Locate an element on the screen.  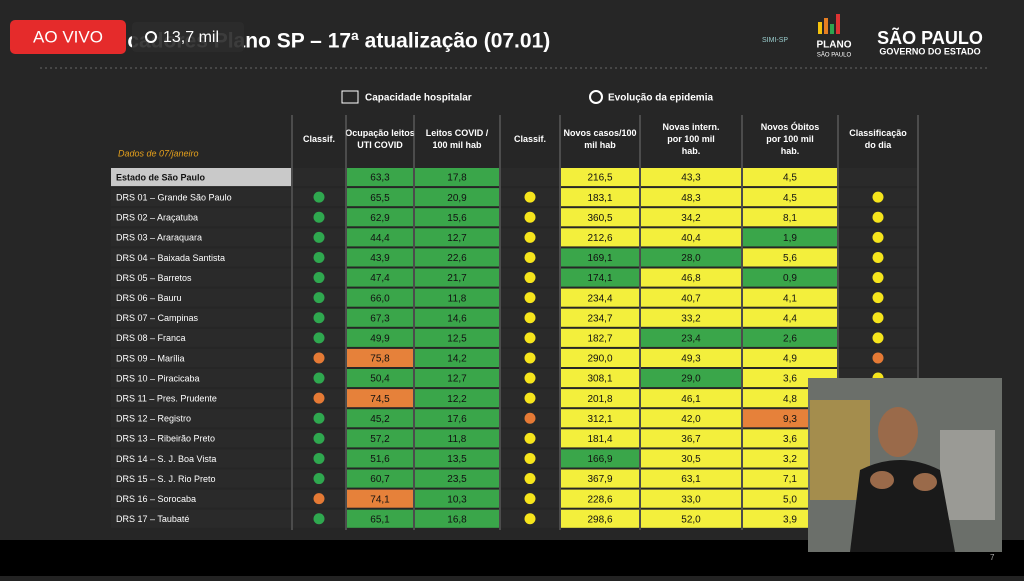
cell-value: 33,2 is located at coordinates (691, 318).